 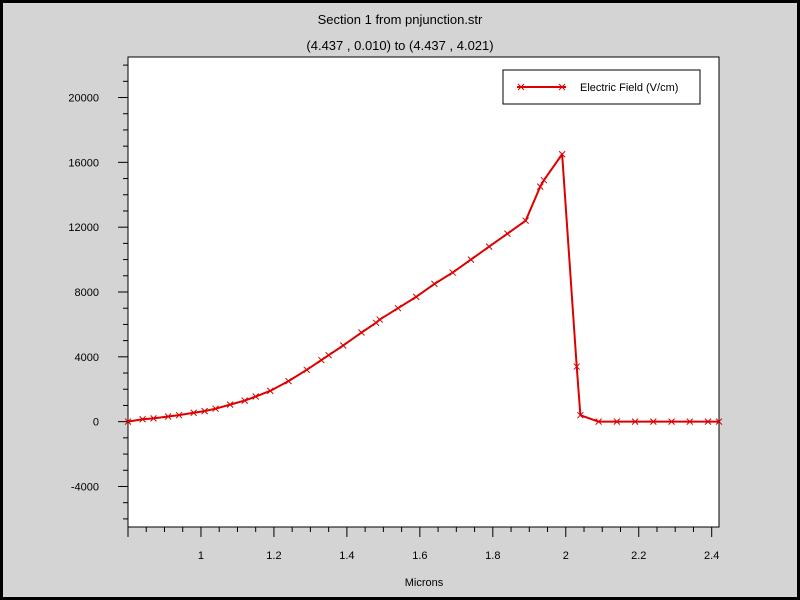 What do you see at coordinates (83, 99) in the screenshot?
I see `y-tick-label: 20000` at bounding box center [83, 99].